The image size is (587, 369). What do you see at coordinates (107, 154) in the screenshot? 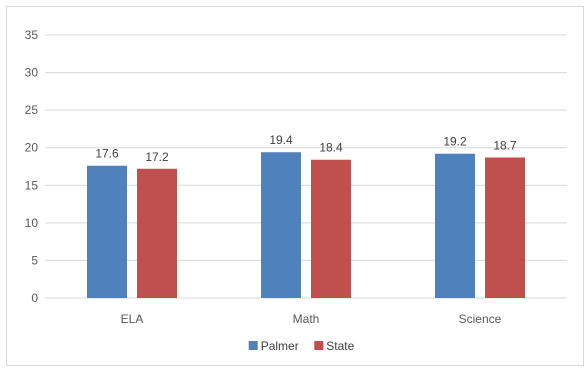
I see `data-label: 17.6` at bounding box center [107, 154].